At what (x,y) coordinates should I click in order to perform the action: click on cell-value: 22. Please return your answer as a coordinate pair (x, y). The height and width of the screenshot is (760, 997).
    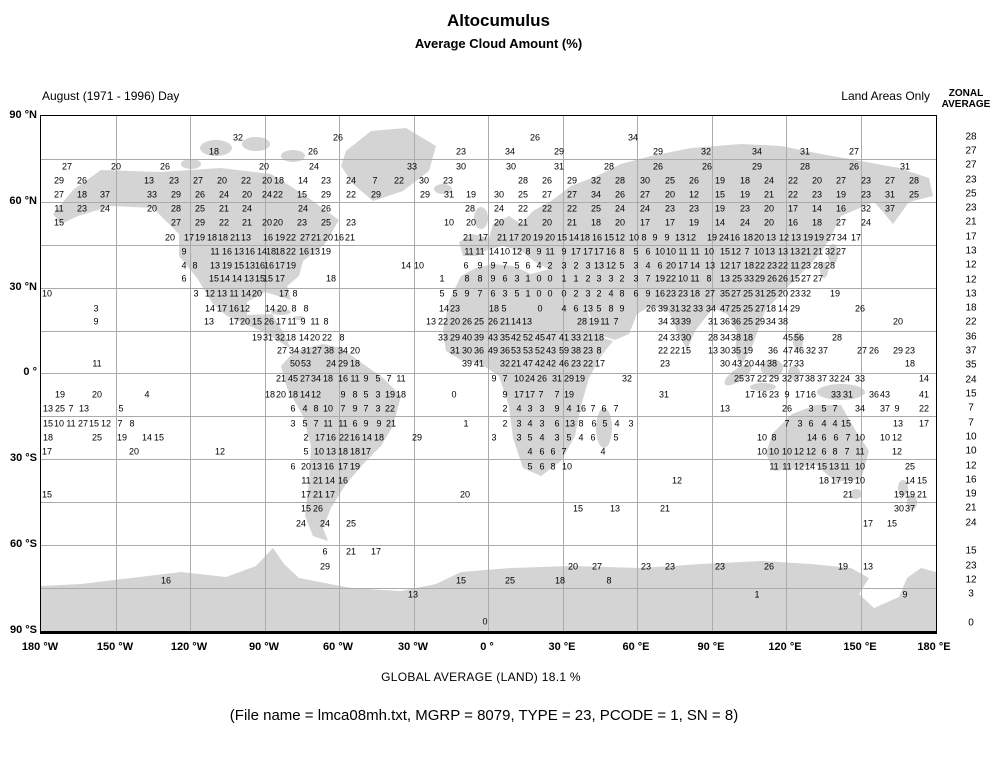
    Looking at the image, I should click on (588, 363).